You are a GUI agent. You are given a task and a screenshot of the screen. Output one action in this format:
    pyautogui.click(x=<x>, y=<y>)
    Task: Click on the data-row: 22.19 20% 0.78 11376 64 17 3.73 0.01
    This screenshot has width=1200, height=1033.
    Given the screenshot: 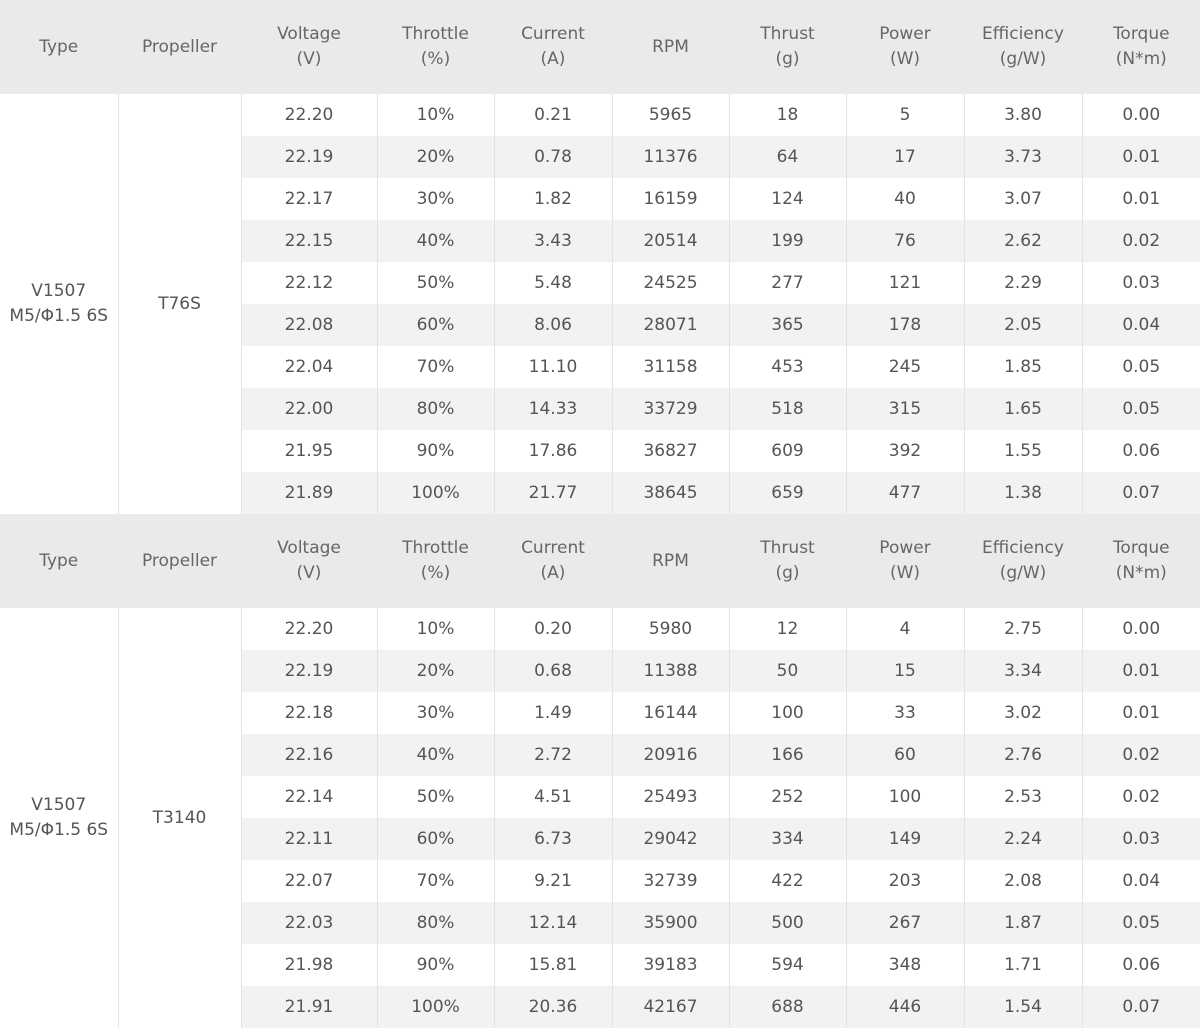 What is the action you would take?
    pyautogui.click(x=600, y=157)
    